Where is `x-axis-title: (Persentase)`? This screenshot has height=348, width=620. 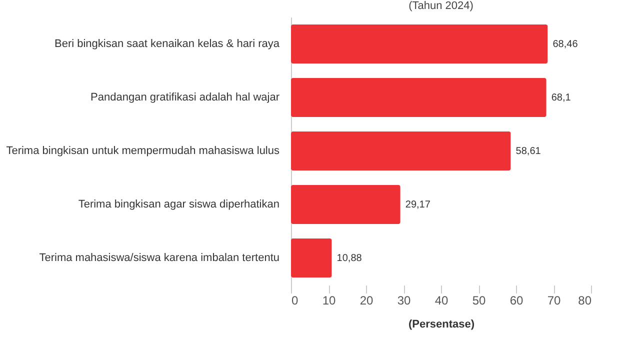 x-axis-title: (Persentase) is located at coordinates (441, 324).